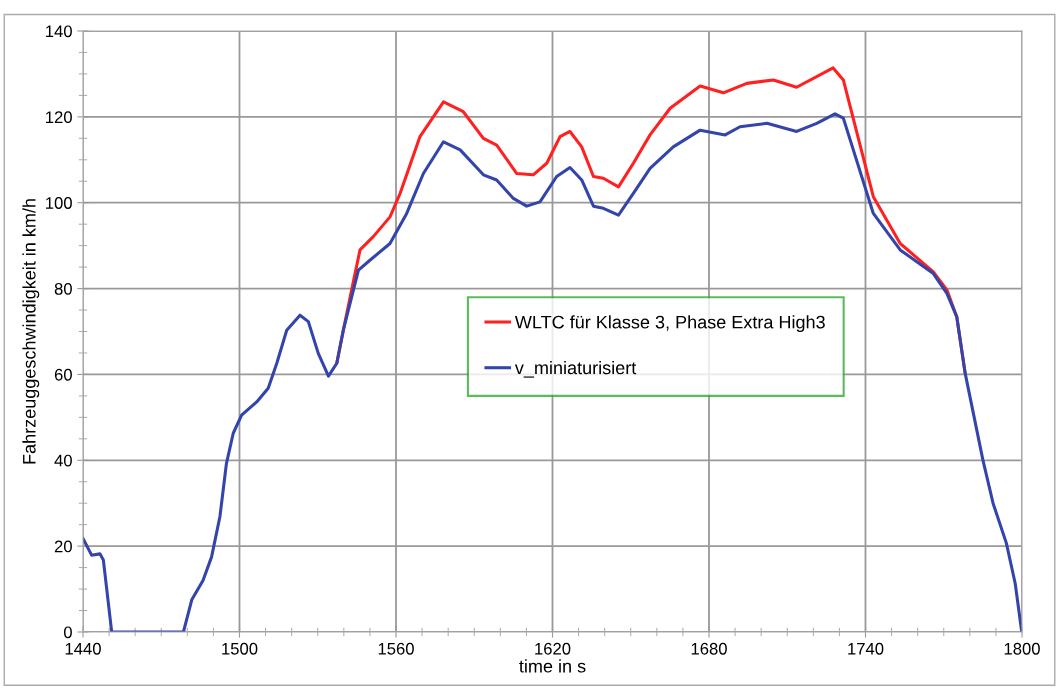 The height and width of the screenshot is (688, 1059). What do you see at coordinates (866, 648) in the screenshot?
I see `x-tick-label: 1740` at bounding box center [866, 648].